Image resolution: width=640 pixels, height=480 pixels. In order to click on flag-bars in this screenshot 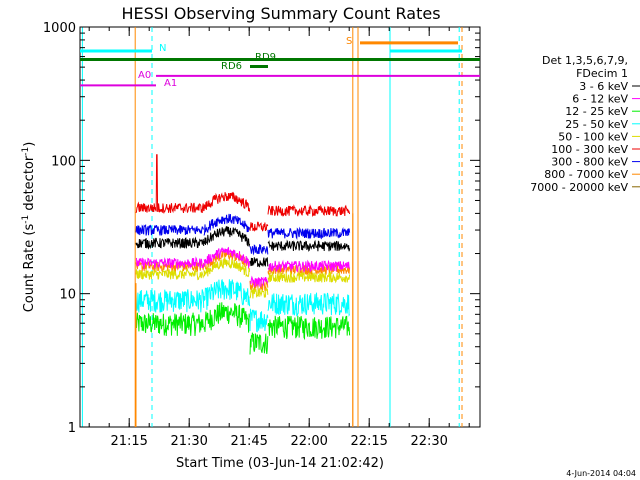, I will do `click(280, 64)`.